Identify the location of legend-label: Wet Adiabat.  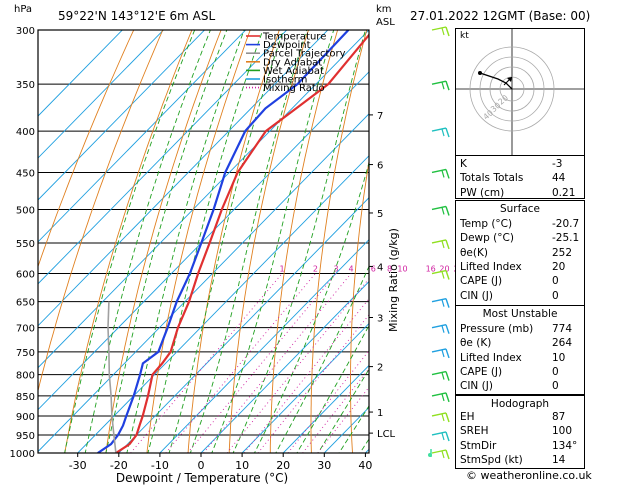
(293, 71).